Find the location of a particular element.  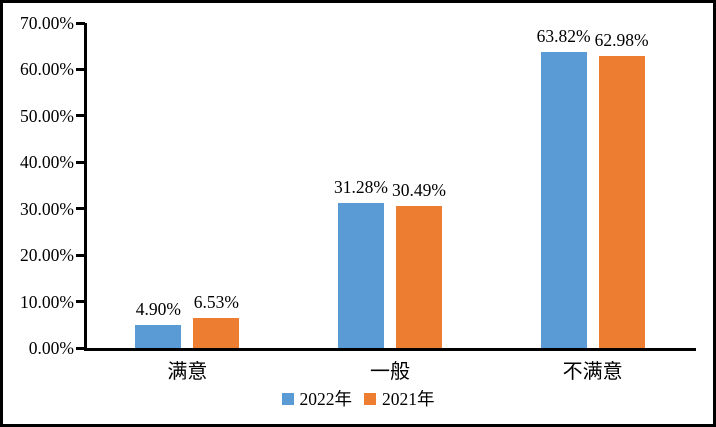

bar-2021年-不满意 is located at coordinates (621, 201).